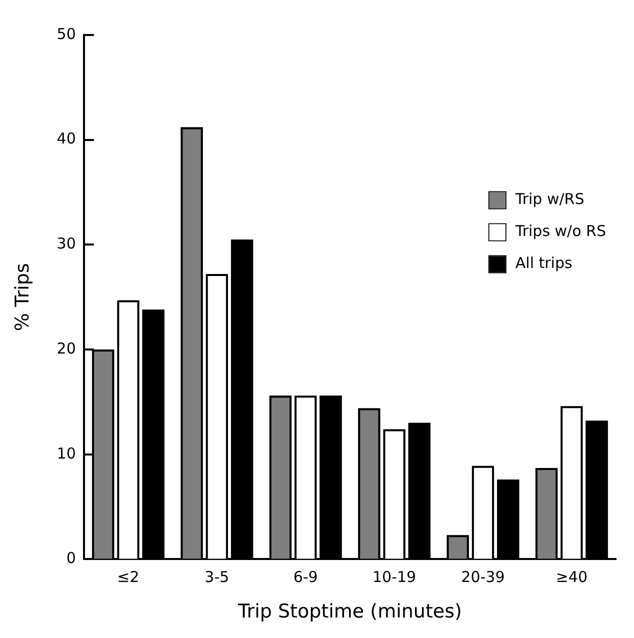 The height and width of the screenshot is (638, 634). I want to click on legend-label: Trips w/o RS, so click(560, 231).